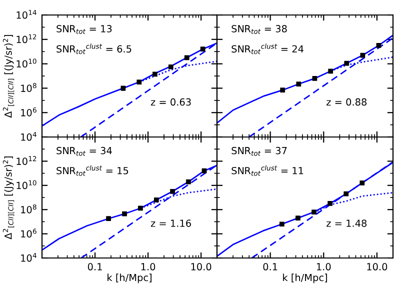  Describe the element at coordinates (268, 170) in the screenshot. I see `annotation: SNR$_{tot}$$^{clust}$ = 11` at that location.